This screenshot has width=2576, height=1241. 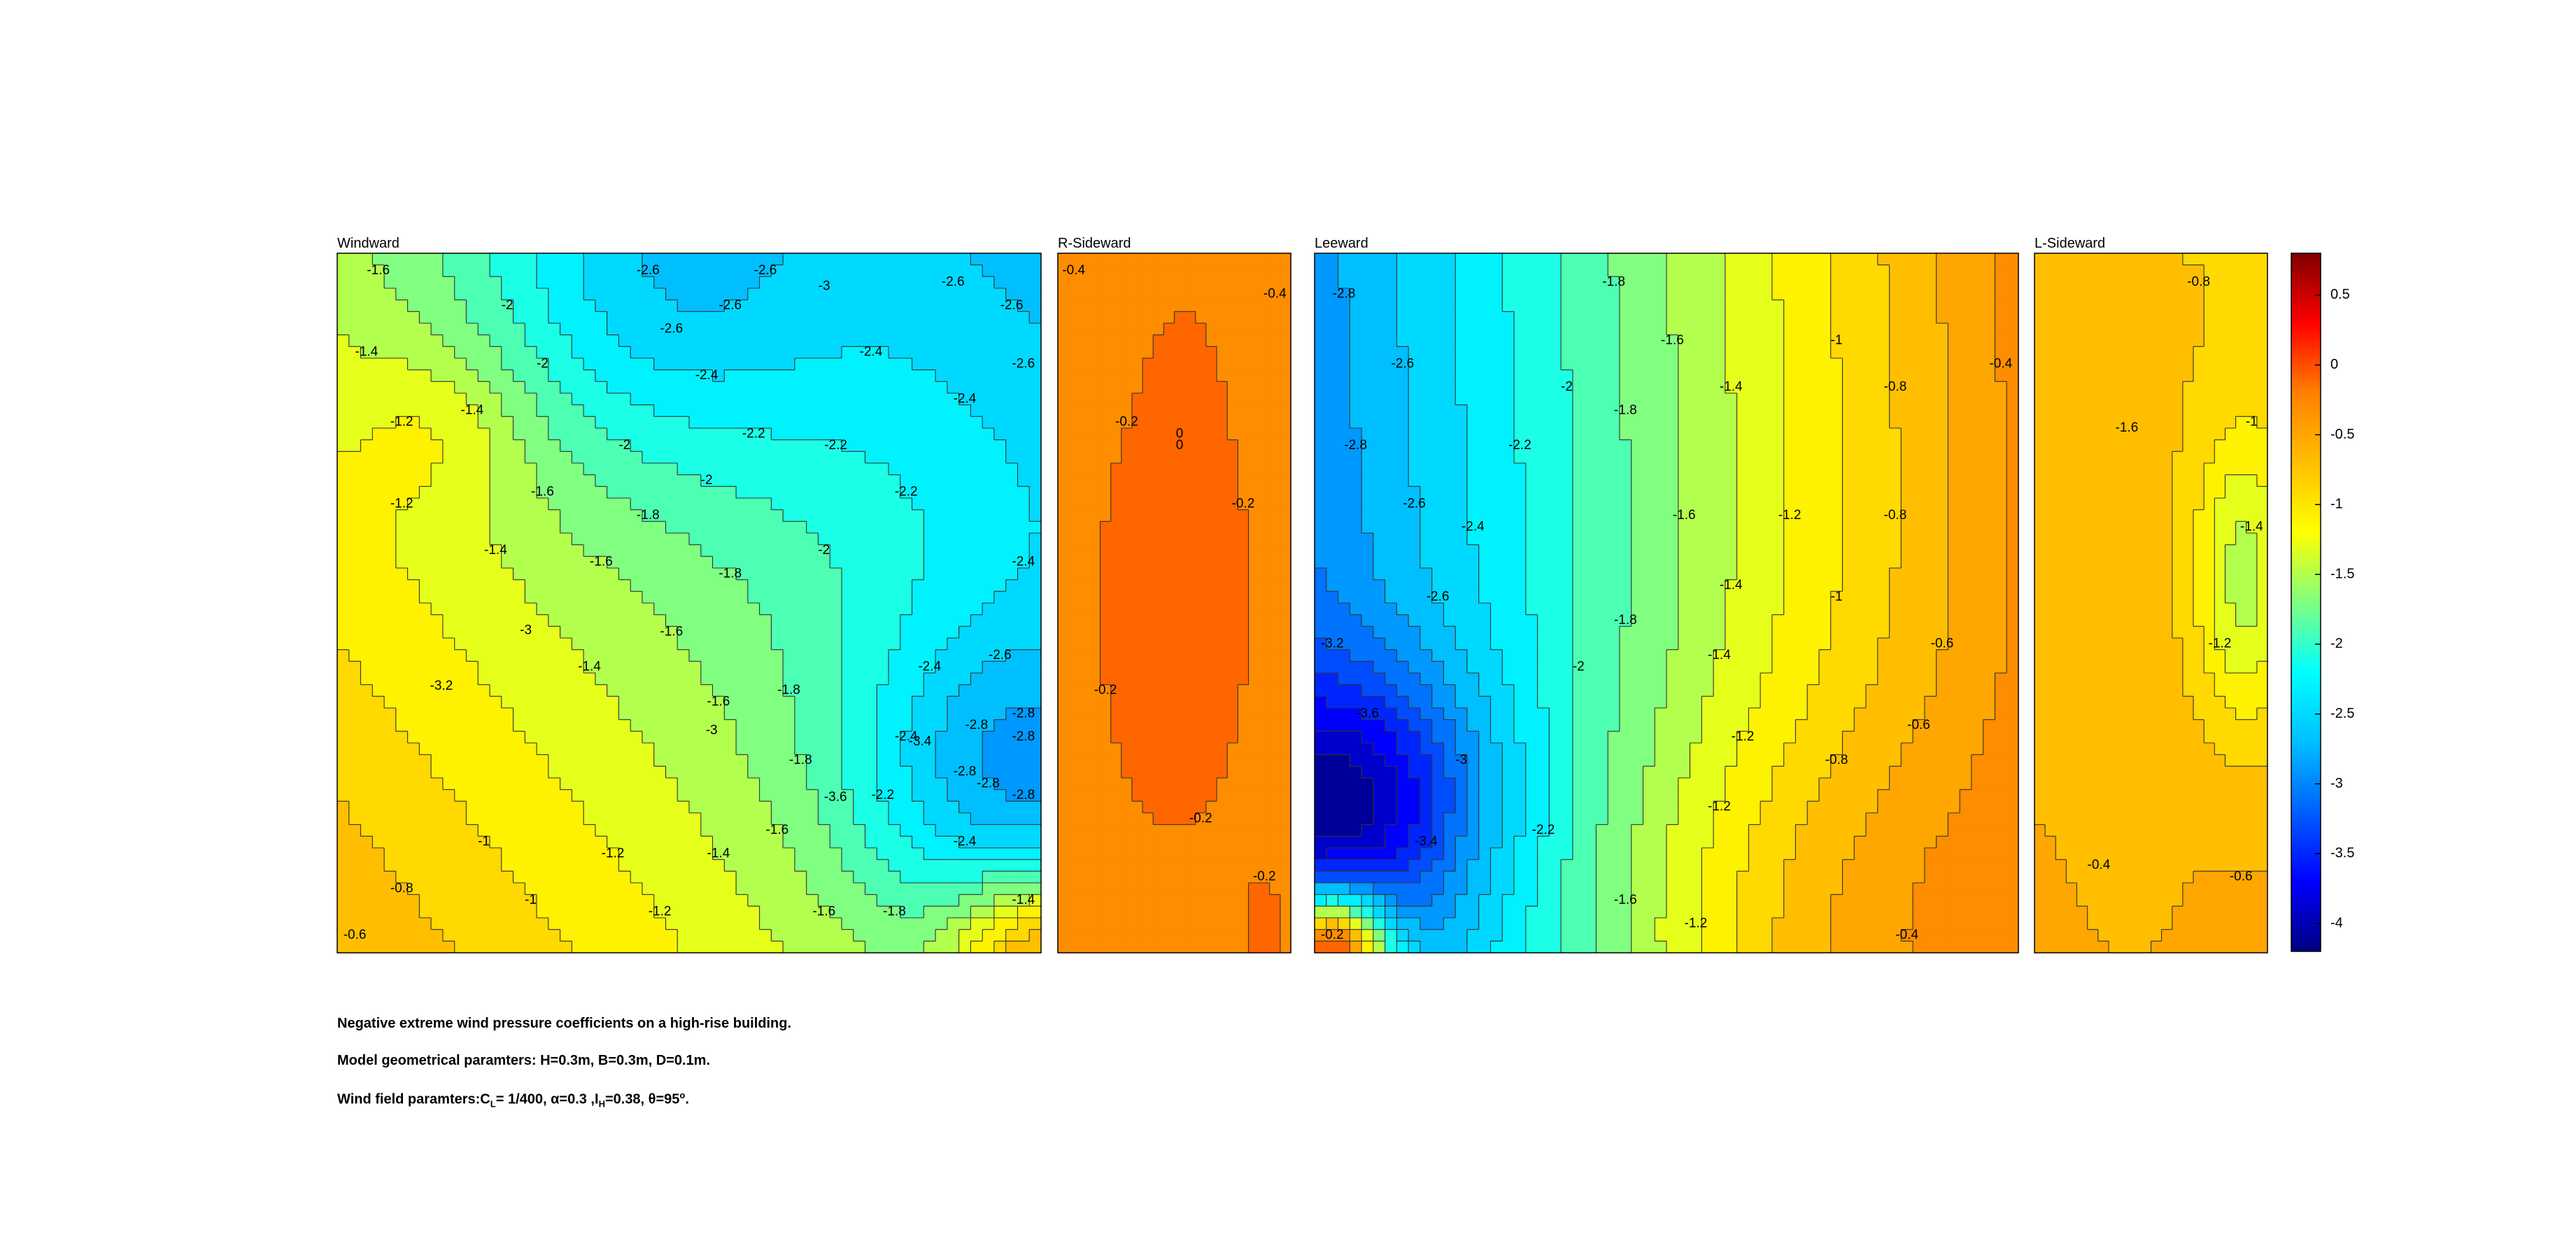 I want to click on caption-sub-h: H, so click(x=601, y=1103).